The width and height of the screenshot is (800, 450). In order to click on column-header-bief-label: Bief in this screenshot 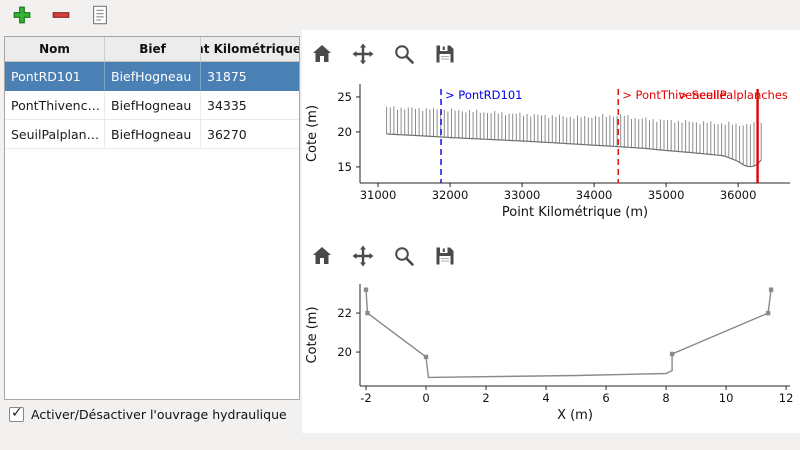, I will do `click(152, 49)`.